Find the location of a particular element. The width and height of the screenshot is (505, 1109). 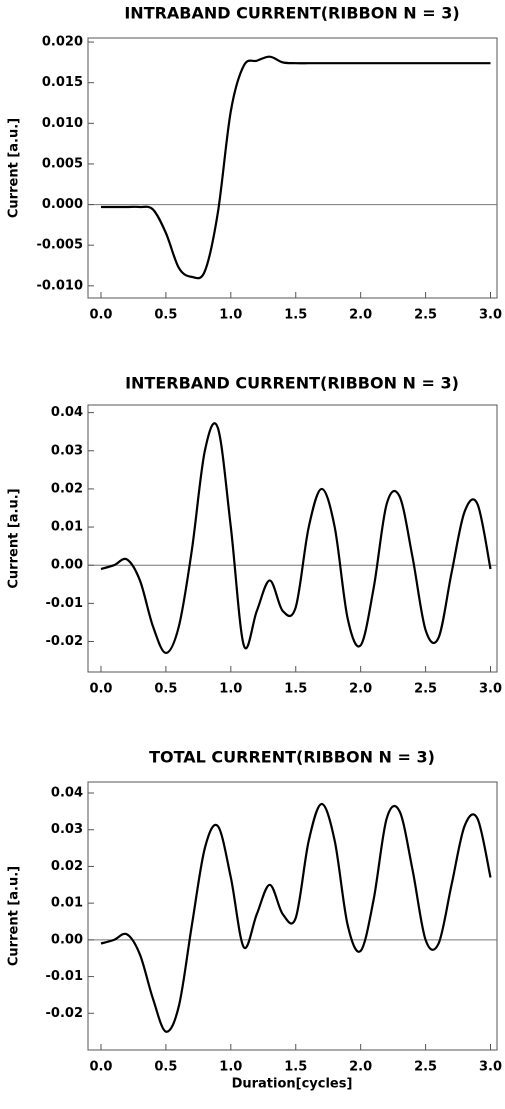

y-tick-label: 0.005 is located at coordinates (62, 163).